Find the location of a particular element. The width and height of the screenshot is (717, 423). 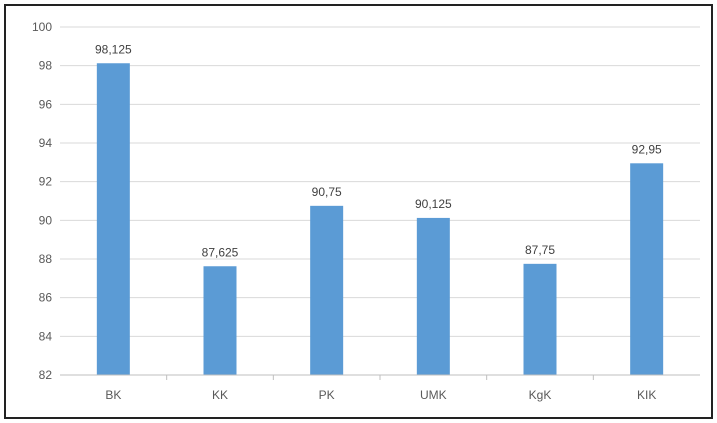

data-label-bk: 98,125 is located at coordinates (113, 49).